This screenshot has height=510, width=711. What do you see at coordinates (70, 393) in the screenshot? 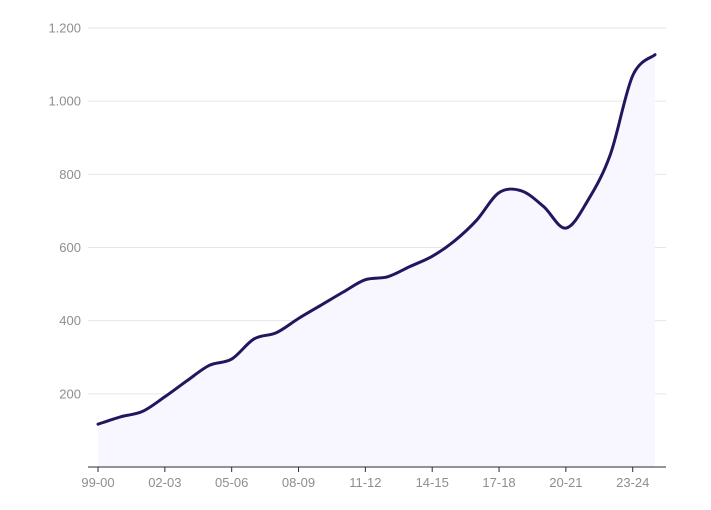
I see `y-tick-label: 200` at bounding box center [70, 393].